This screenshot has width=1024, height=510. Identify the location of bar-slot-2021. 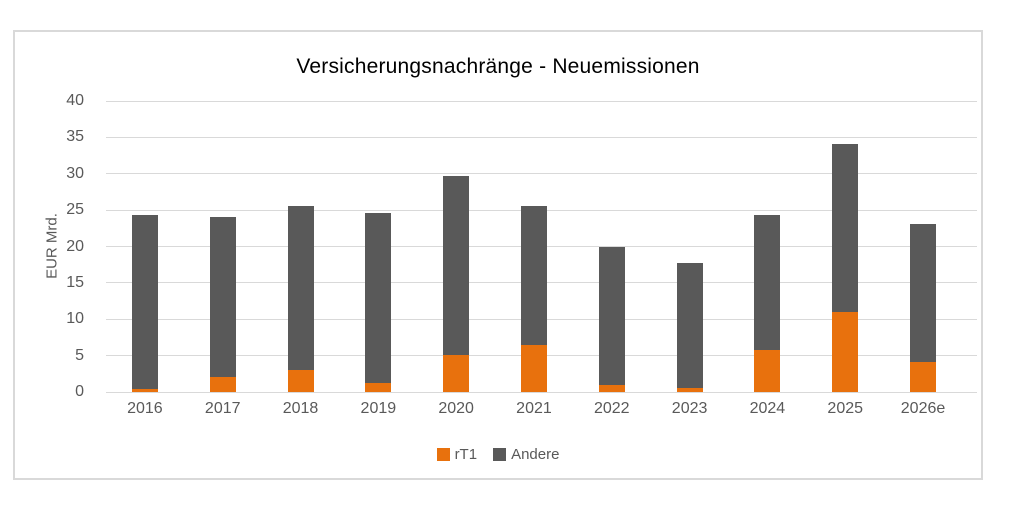
(534, 246).